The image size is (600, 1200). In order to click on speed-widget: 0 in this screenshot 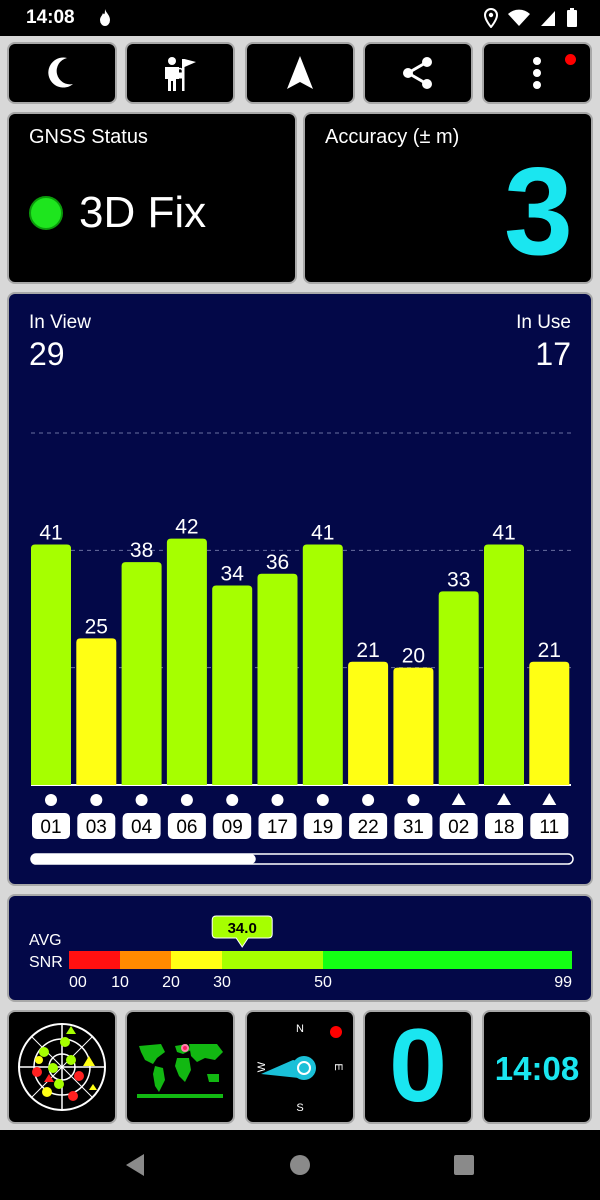, I will do `click(418, 1066)`.